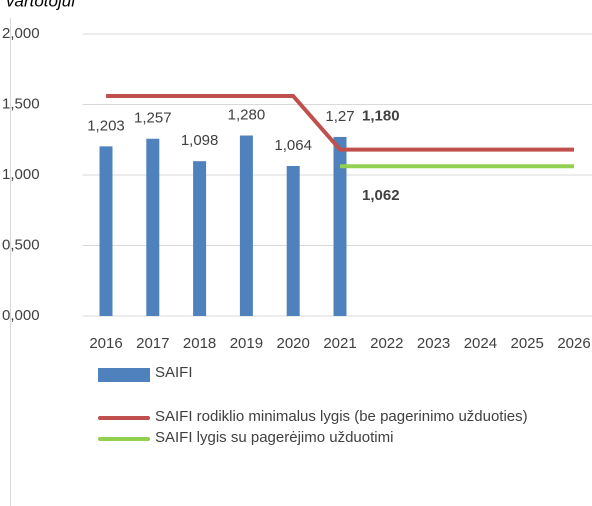 This screenshot has height=506, width=592. Describe the element at coordinates (199, 343) in the screenshot. I see `x-tick-label: 2018` at that location.